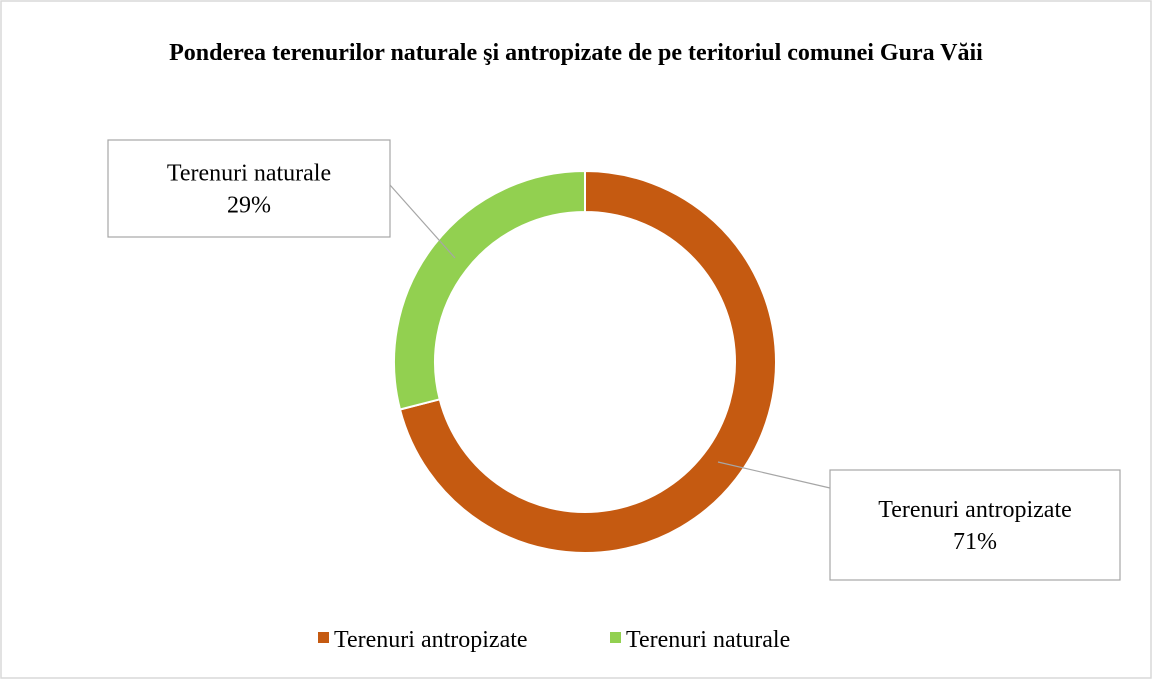 The height and width of the screenshot is (680, 1153). Describe the element at coordinates (249, 174) in the screenshot. I see `data-label-category: Terenuri naturale` at that location.